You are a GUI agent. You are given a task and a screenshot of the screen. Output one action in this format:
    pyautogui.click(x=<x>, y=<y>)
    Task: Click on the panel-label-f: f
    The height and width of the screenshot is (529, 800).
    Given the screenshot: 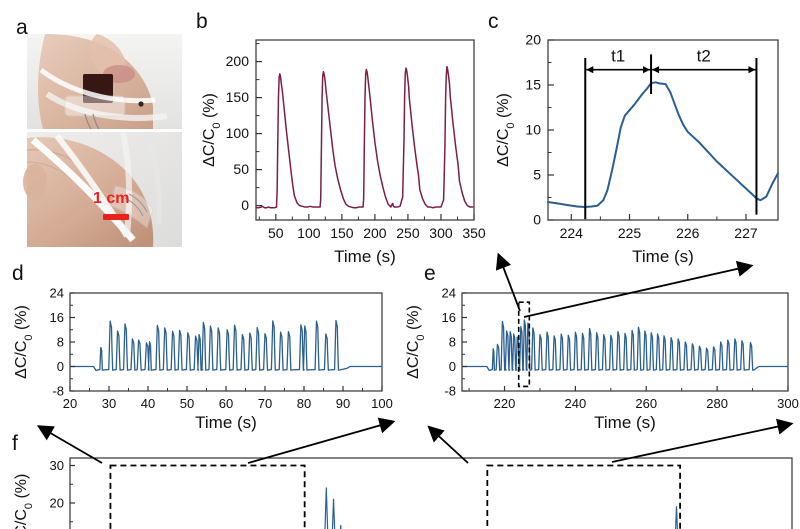 What is the action you would take?
    pyautogui.click(x=15, y=443)
    